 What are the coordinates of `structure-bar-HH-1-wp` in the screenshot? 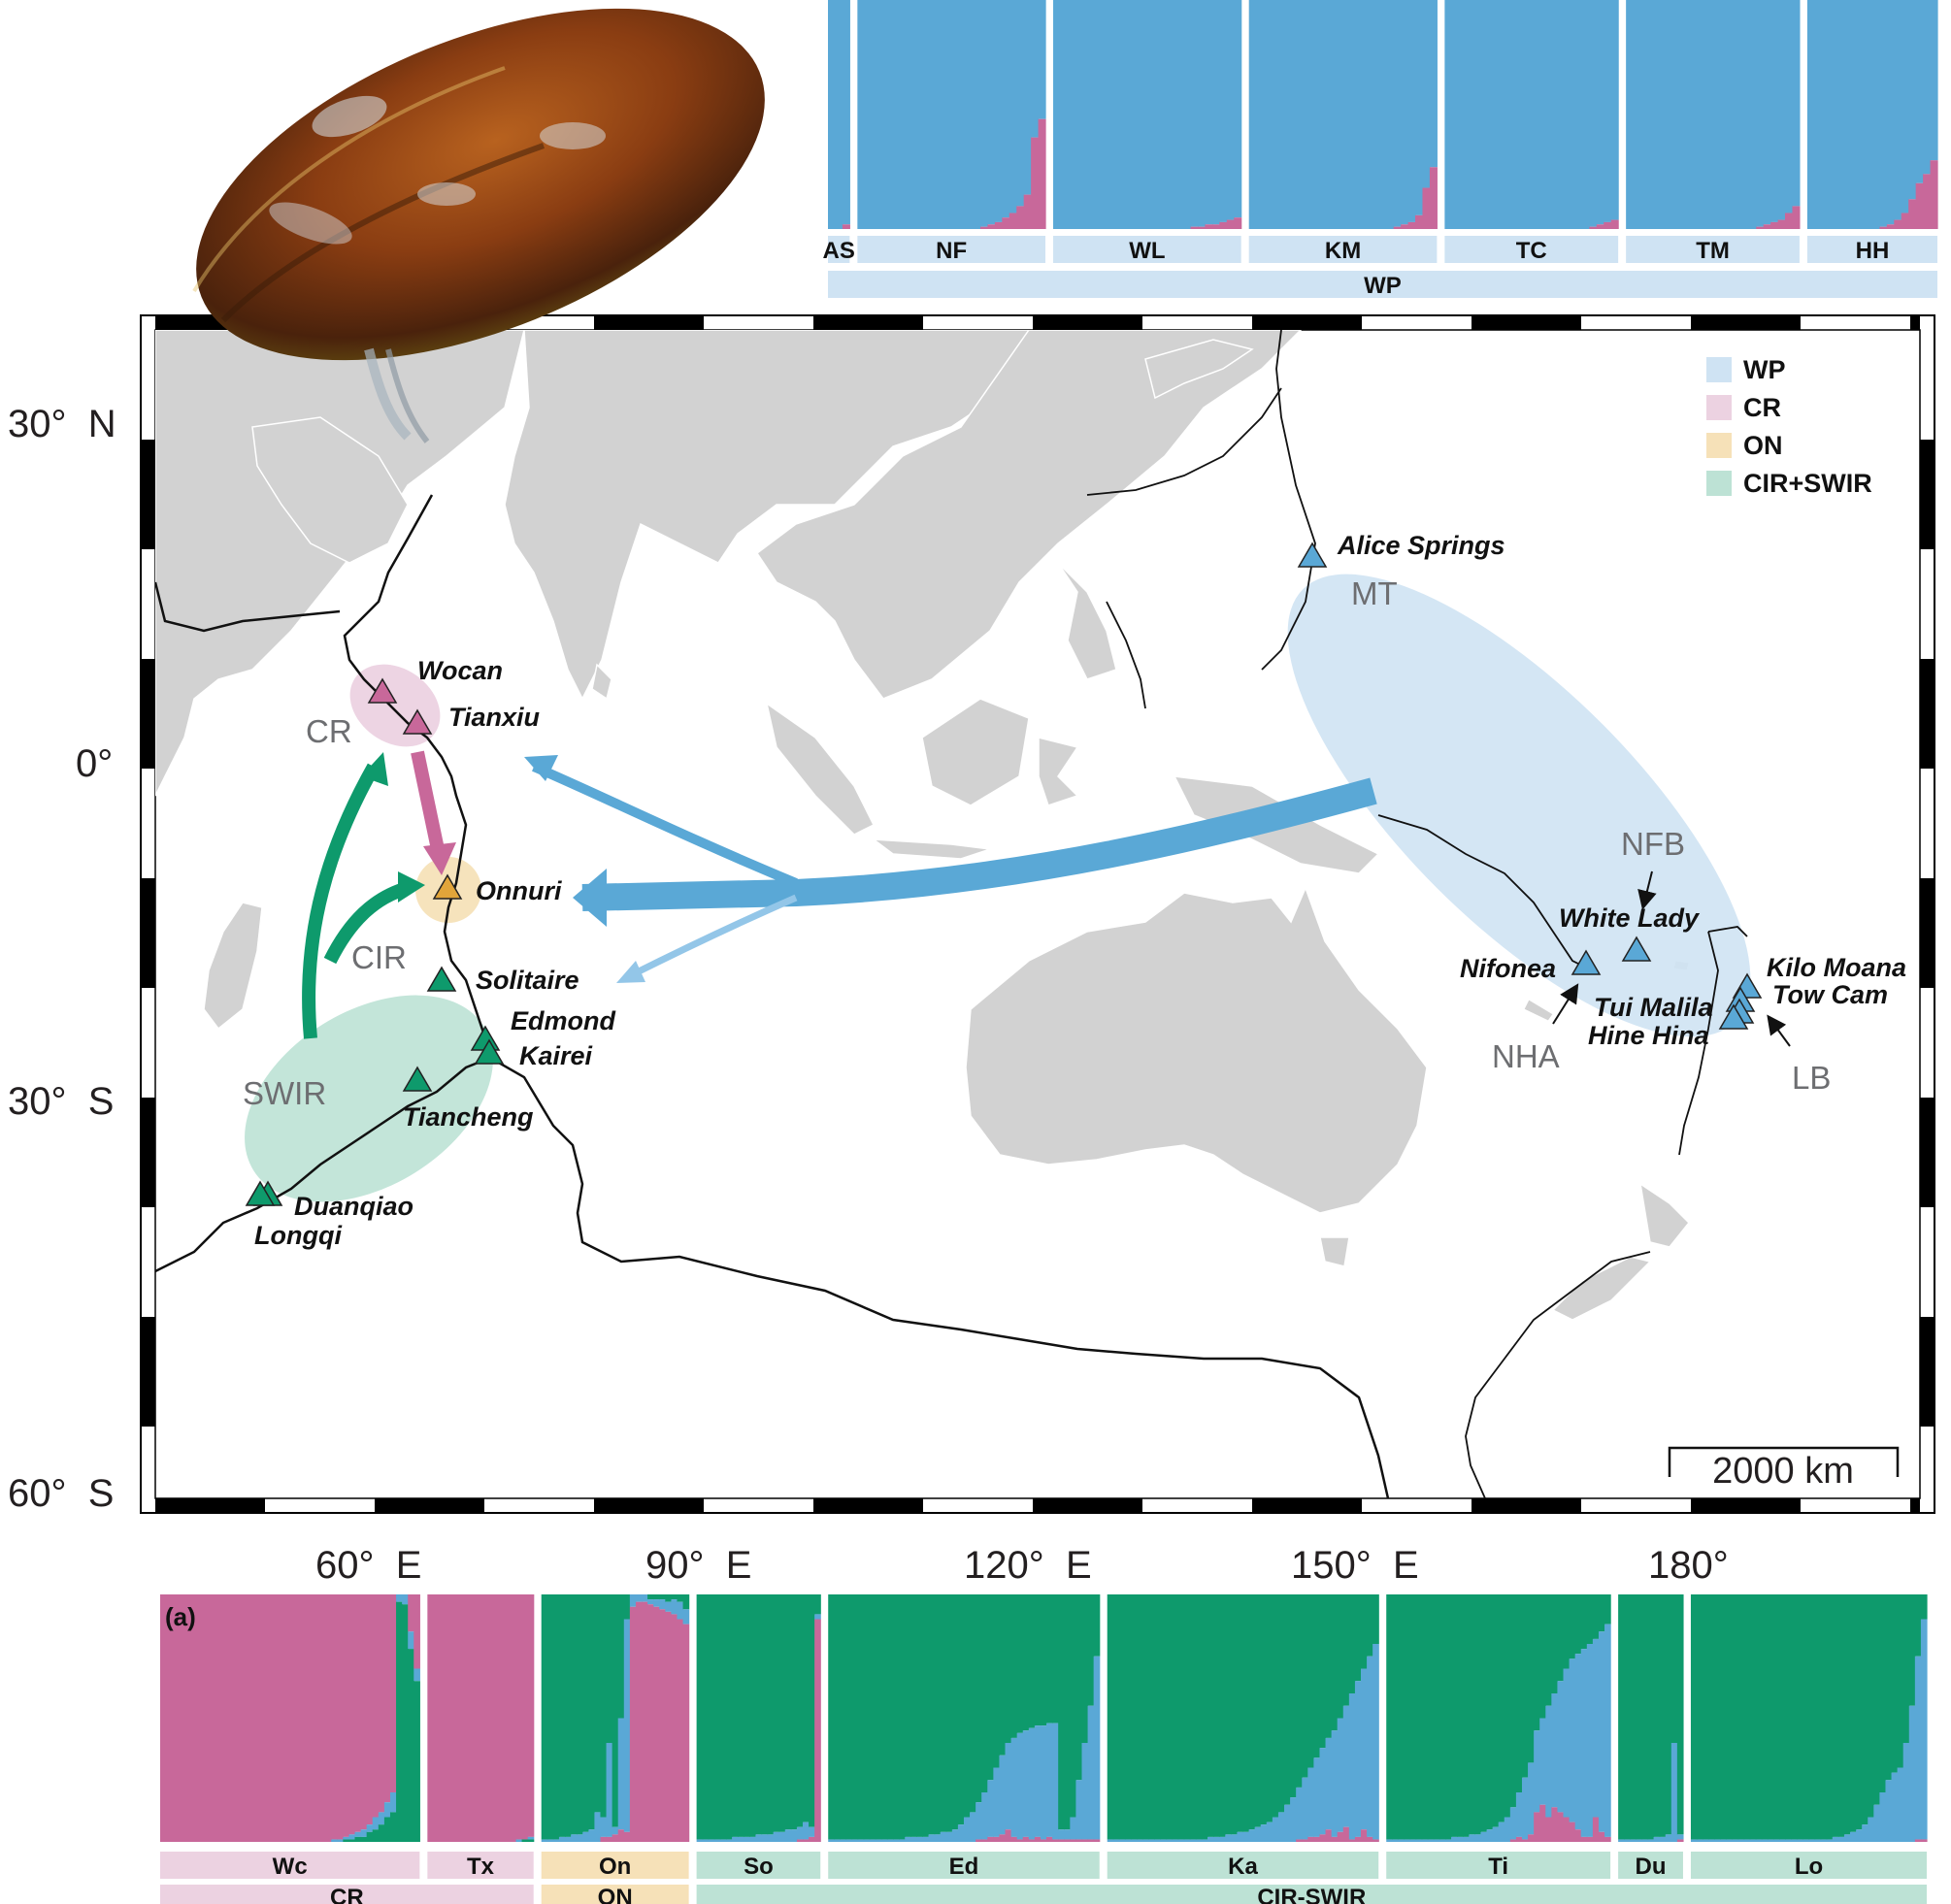 It's located at (1819, 114).